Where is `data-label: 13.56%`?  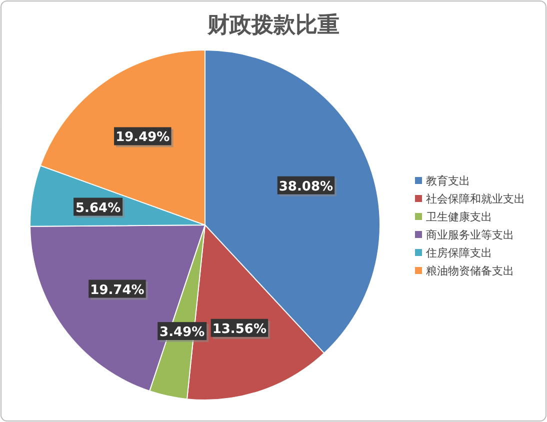
data-label: 13.56% is located at coordinates (239, 329).